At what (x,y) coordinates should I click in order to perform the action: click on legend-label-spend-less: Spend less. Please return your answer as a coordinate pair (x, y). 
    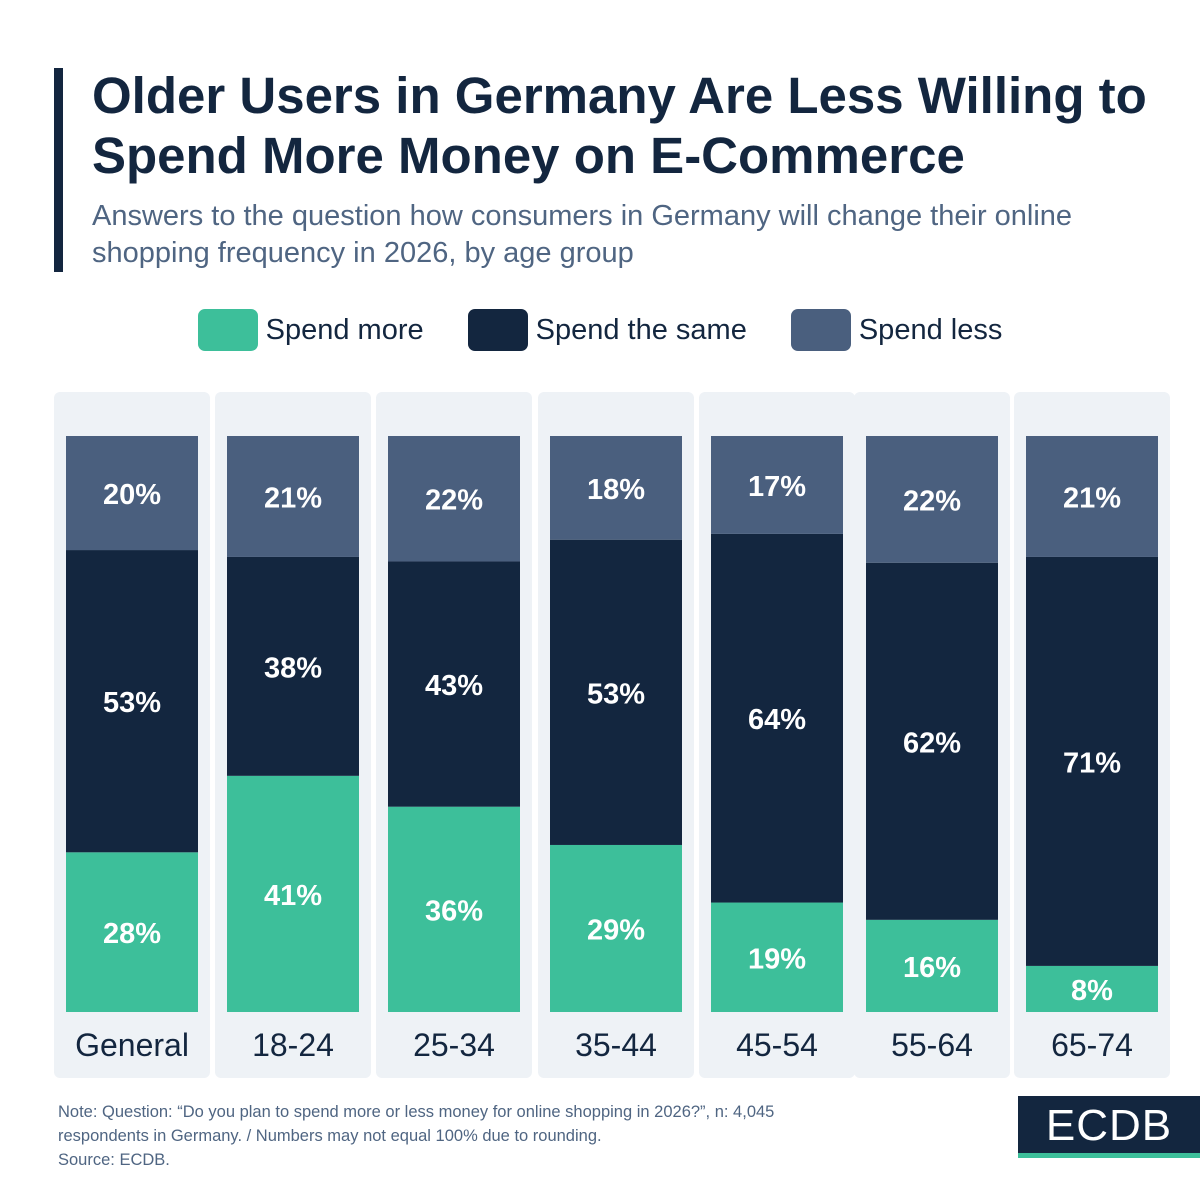
    Looking at the image, I should click on (930, 329).